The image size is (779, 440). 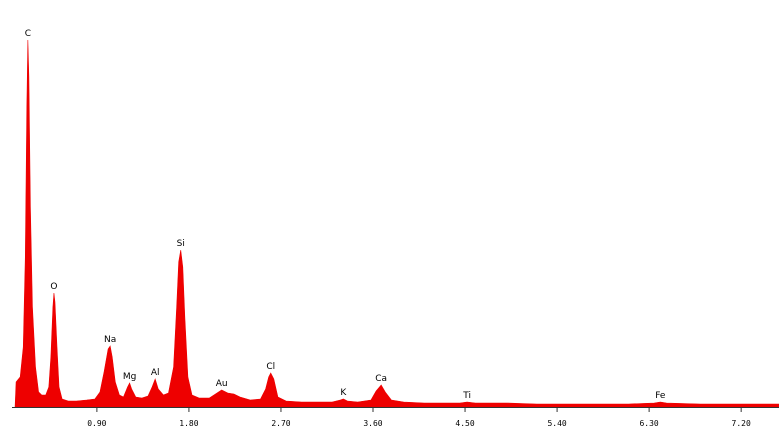 What do you see at coordinates (110, 340) in the screenshot?
I see `peak-label: Na` at bounding box center [110, 340].